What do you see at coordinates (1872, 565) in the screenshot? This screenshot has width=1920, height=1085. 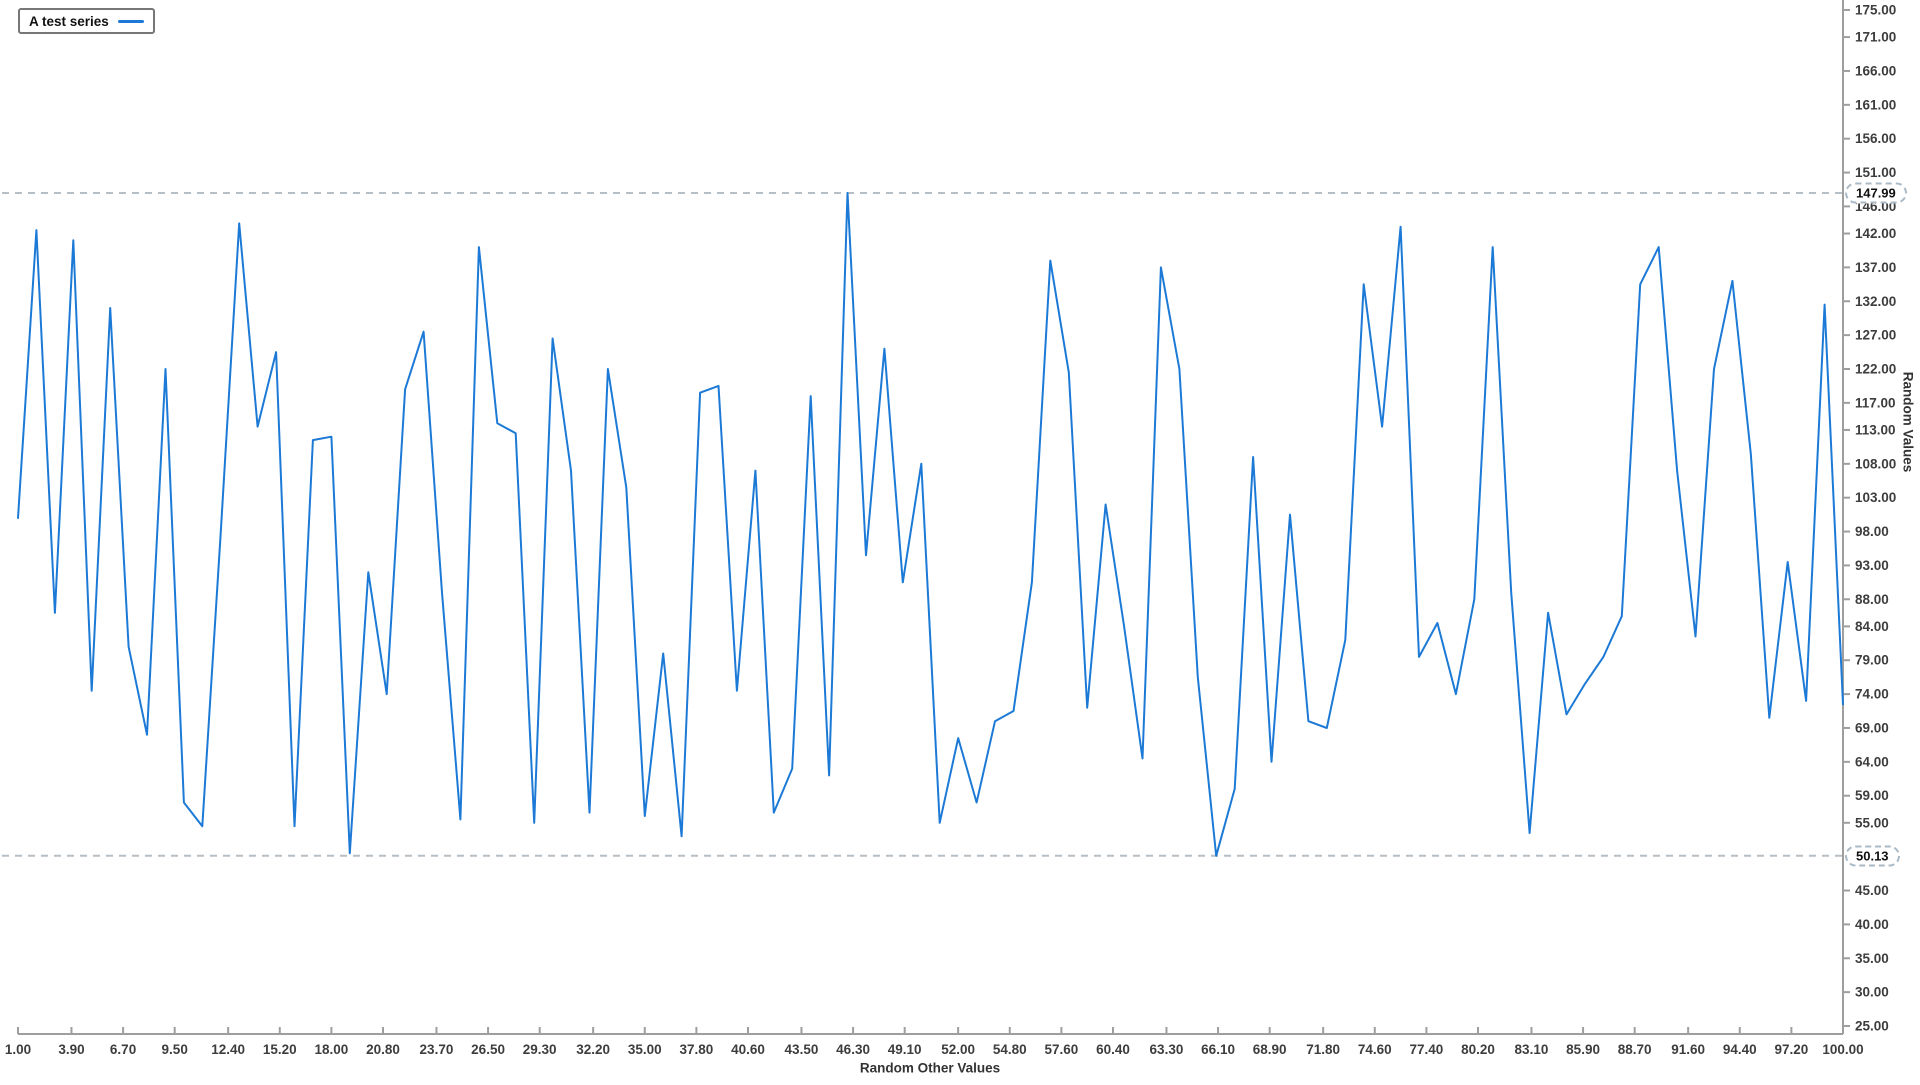 I see `y-tick-label: 93.00` at bounding box center [1872, 565].